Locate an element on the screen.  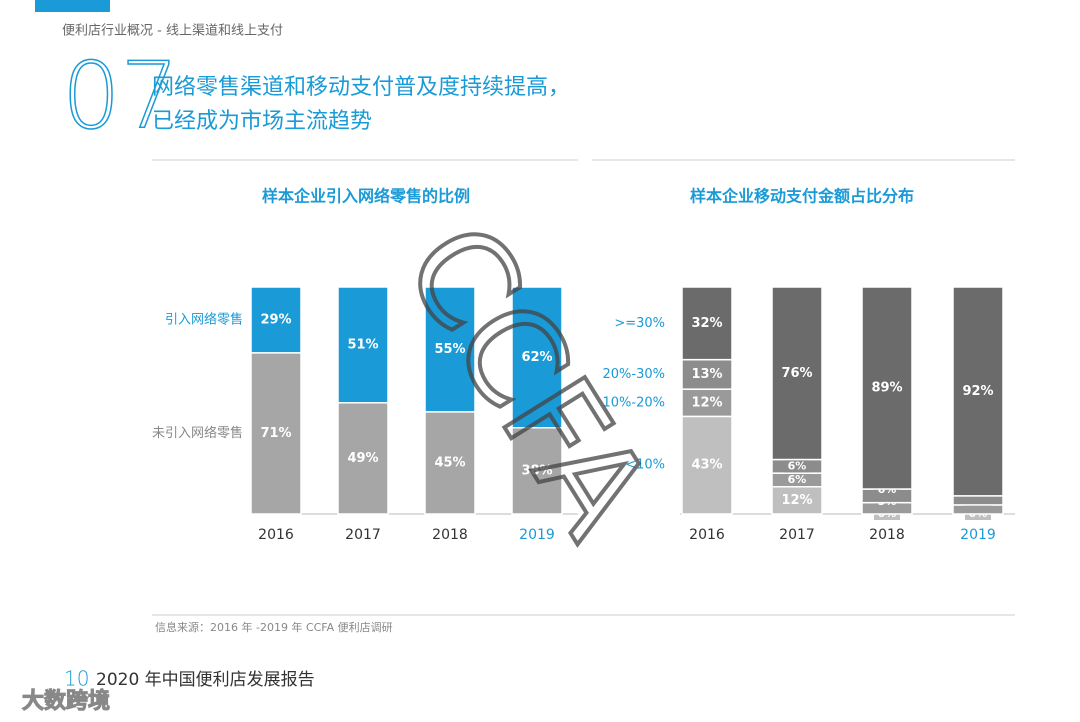
value-label: 62% is located at coordinates (536, 357).